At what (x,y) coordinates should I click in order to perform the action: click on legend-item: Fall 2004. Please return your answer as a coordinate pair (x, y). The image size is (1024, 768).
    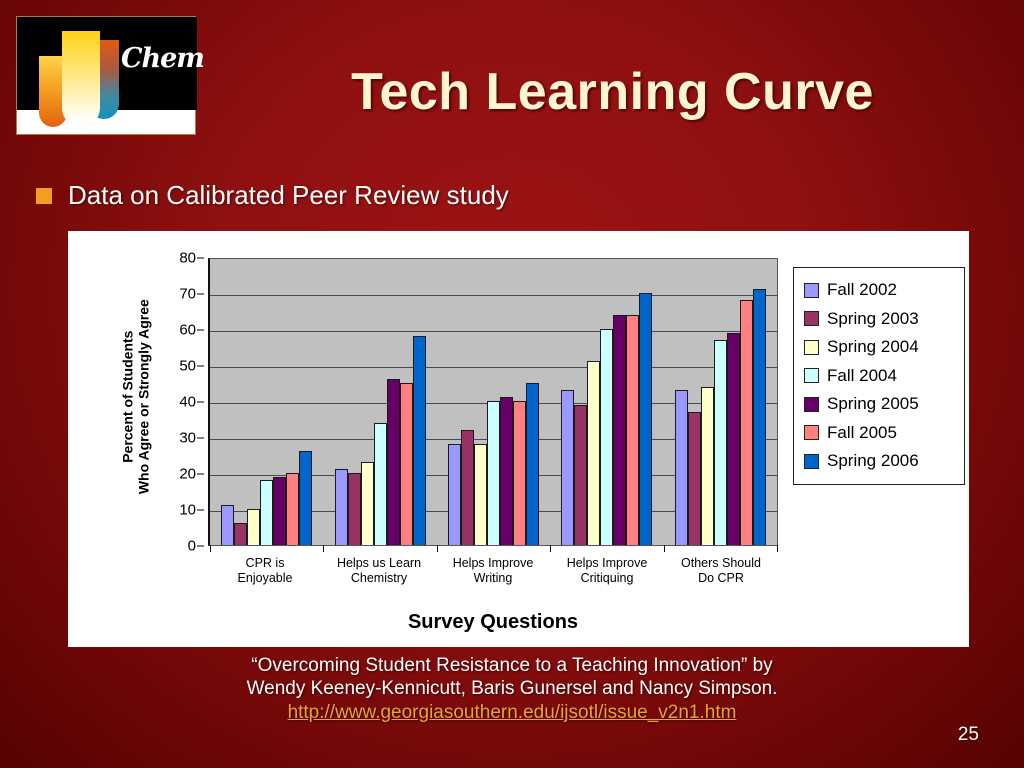
    Looking at the image, I should click on (881, 376).